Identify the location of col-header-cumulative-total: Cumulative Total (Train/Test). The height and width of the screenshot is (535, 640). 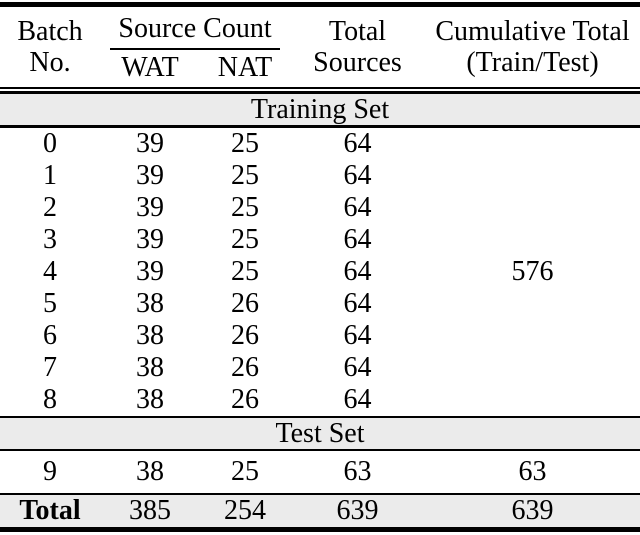
(532, 47).